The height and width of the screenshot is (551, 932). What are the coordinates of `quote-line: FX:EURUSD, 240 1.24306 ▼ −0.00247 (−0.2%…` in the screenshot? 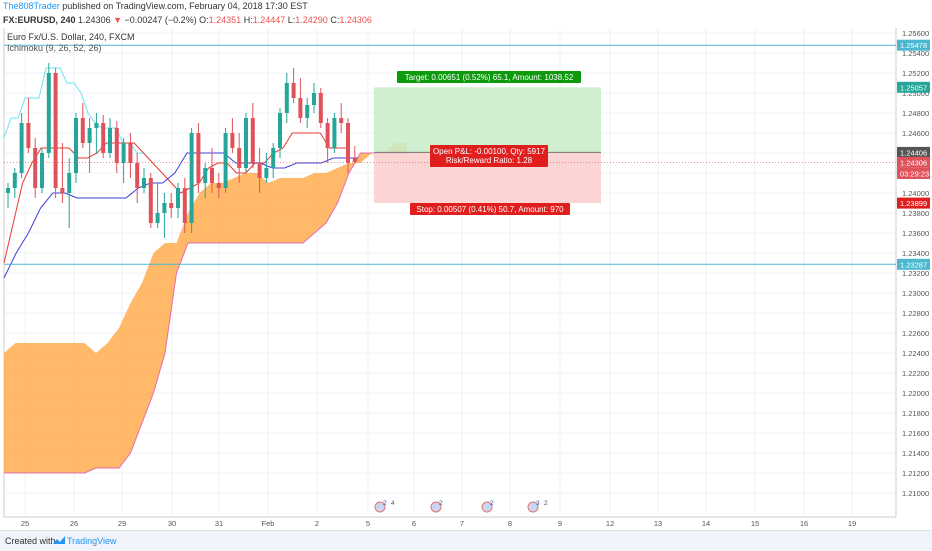 It's located at (187, 20).